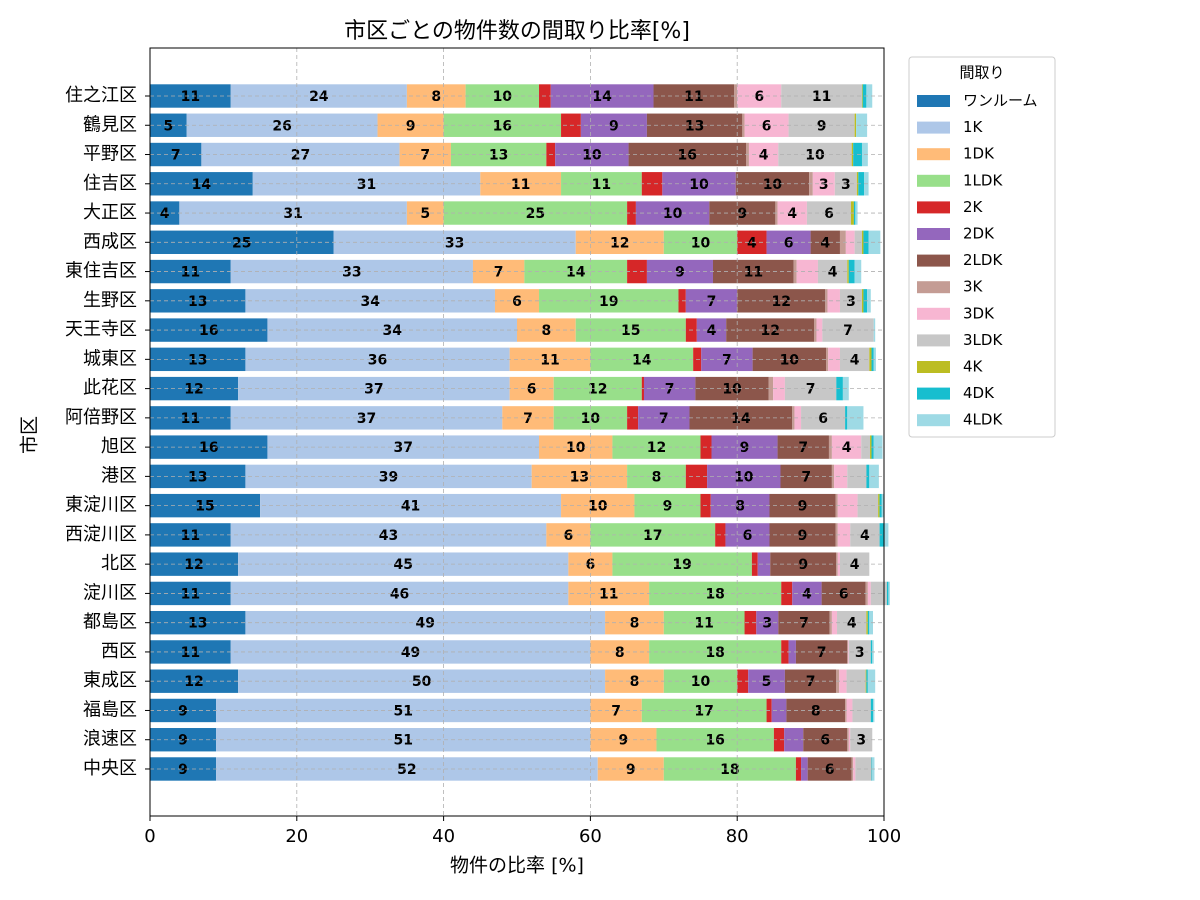 The height and width of the screenshot is (900, 1200). What do you see at coordinates (681, 565) in the screenshot?
I see `value-label: 19` at bounding box center [681, 565].